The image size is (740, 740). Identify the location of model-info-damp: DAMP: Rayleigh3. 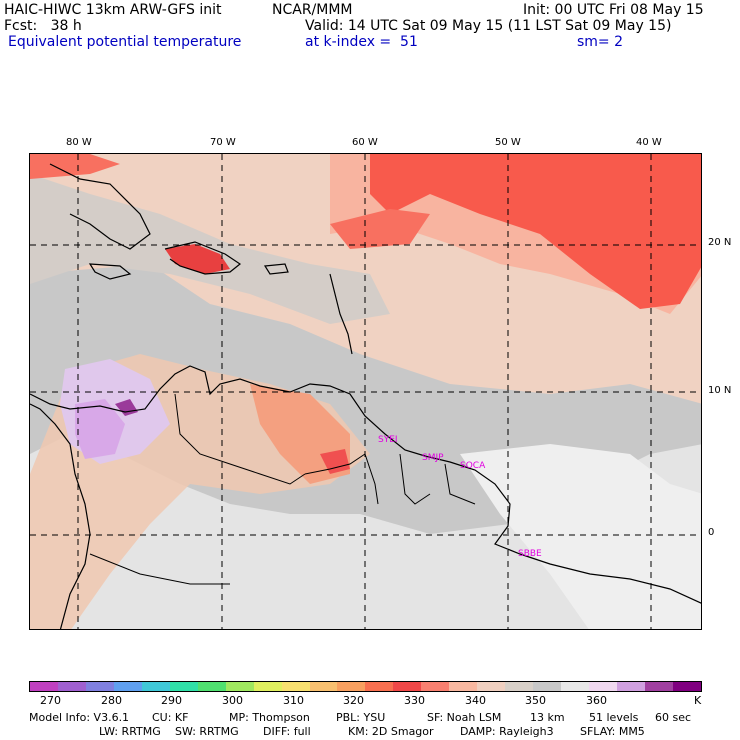
(507, 731).